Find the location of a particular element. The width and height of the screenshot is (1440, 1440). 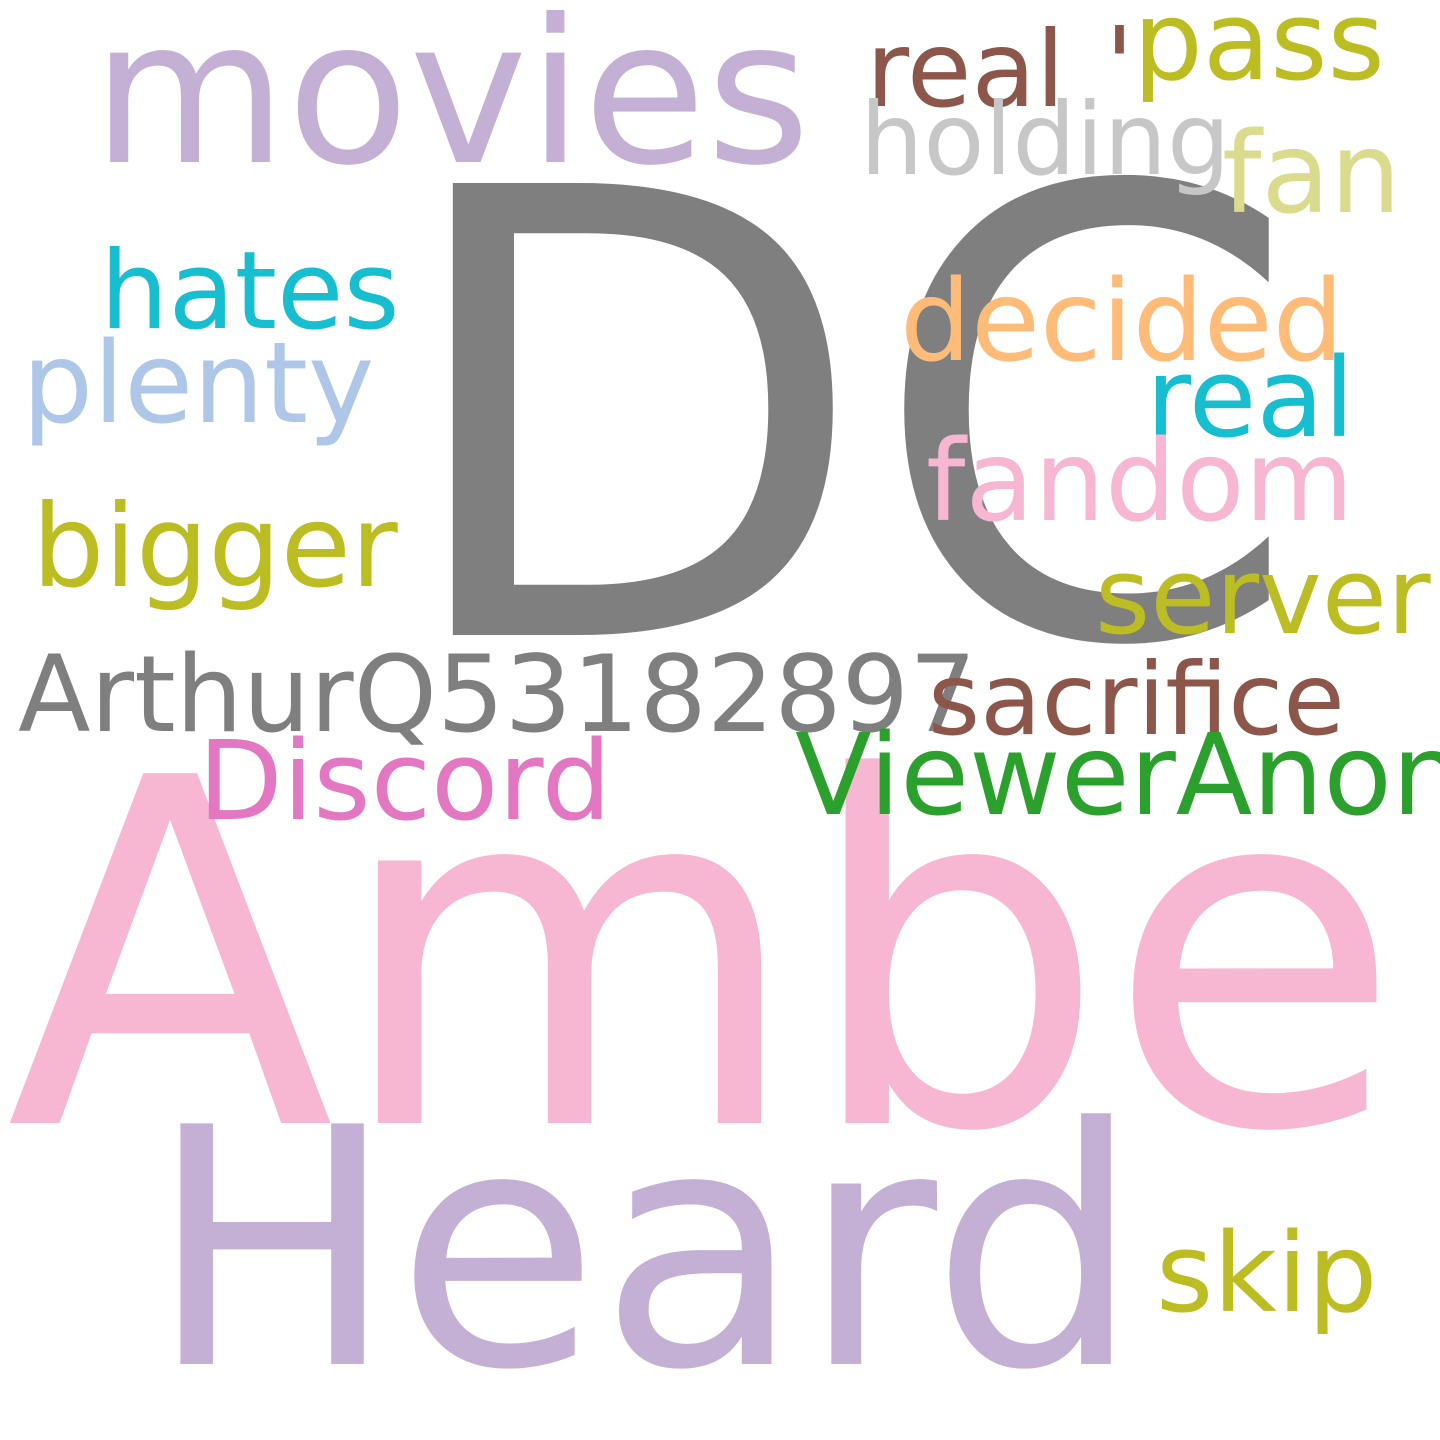

word-apostrophe: ' is located at coordinates (1119, 66).